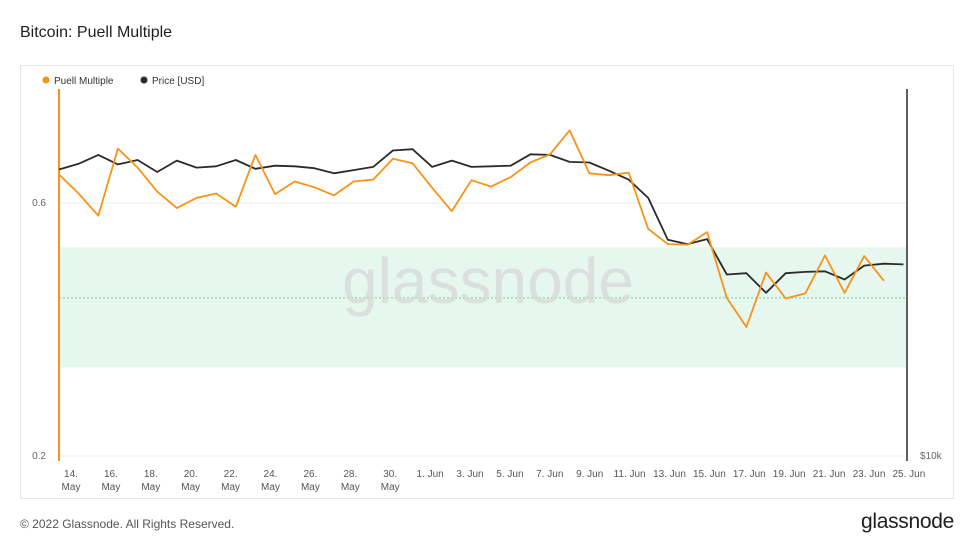  I want to click on x-tick-label: 28., so click(350, 474).